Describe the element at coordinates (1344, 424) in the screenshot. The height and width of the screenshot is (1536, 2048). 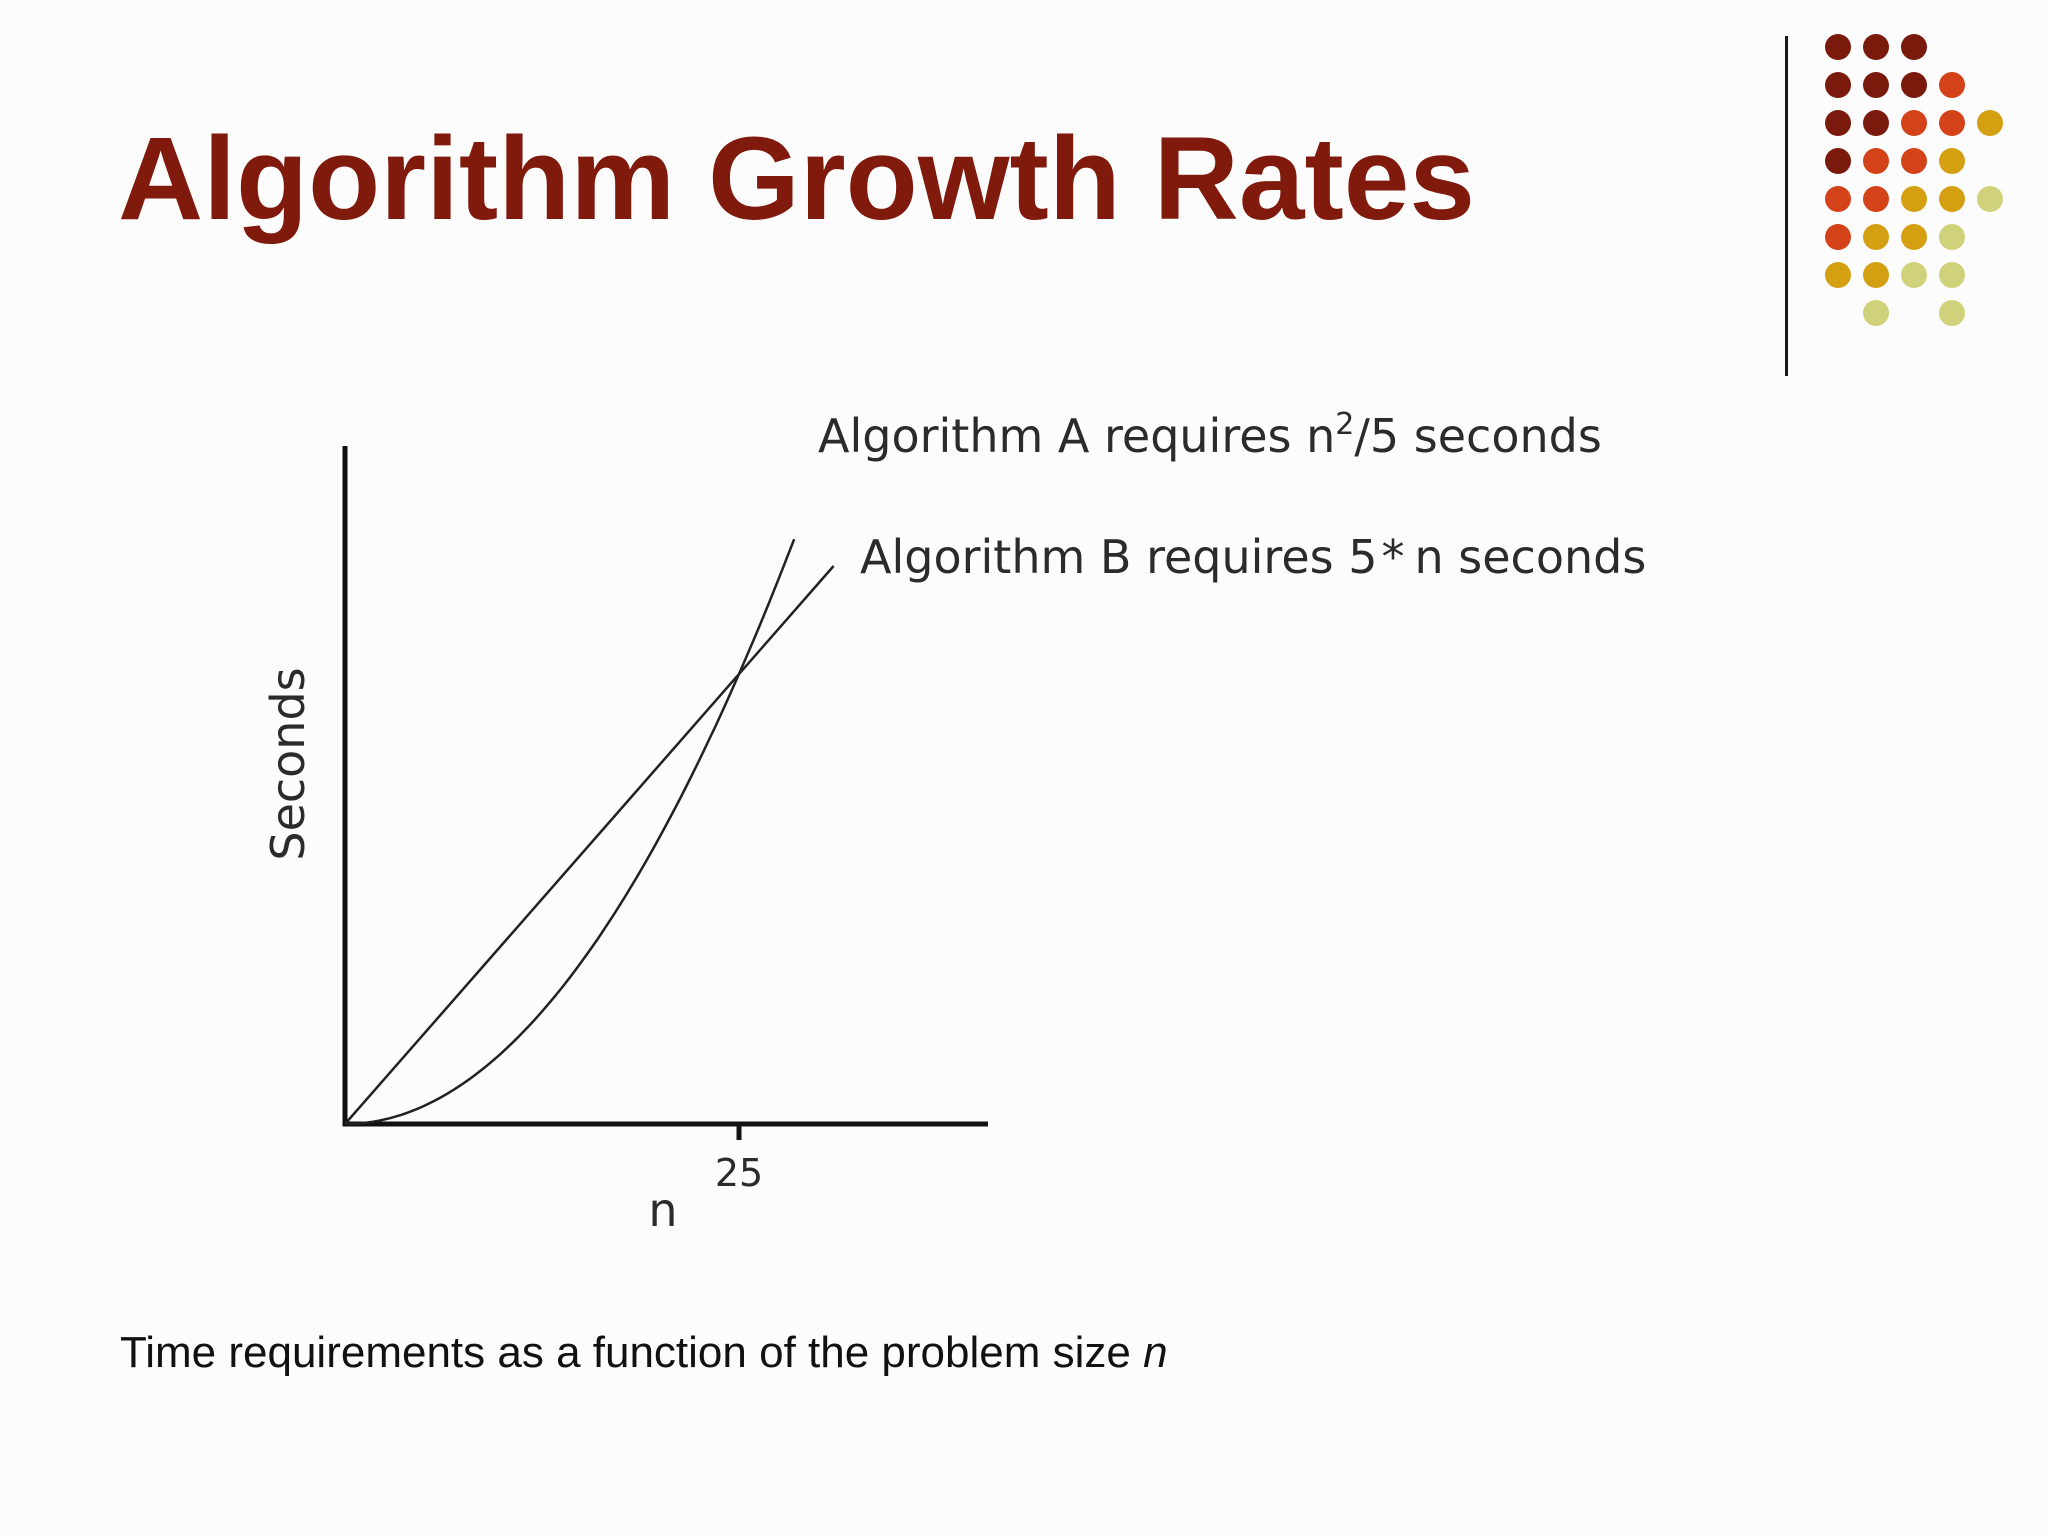
I see `series-a-label-sup: 2` at that location.